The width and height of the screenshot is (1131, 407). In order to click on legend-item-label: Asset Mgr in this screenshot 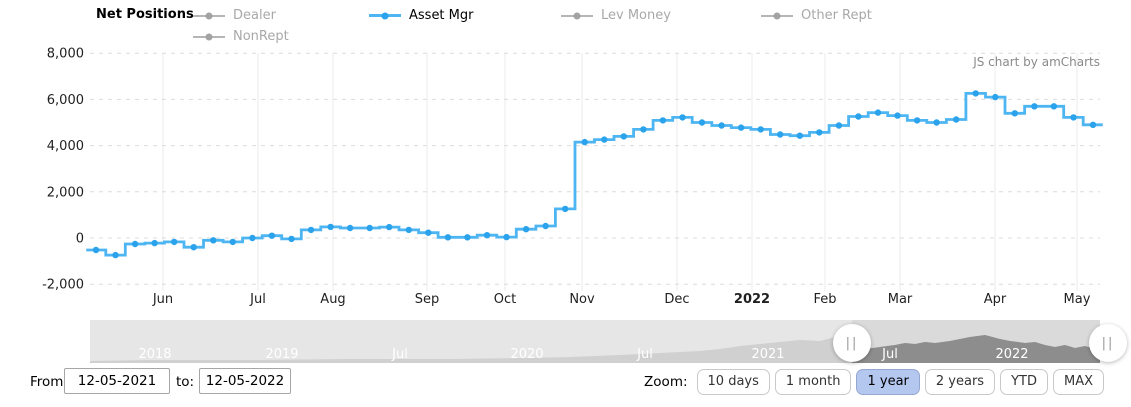, I will do `click(441, 15)`.